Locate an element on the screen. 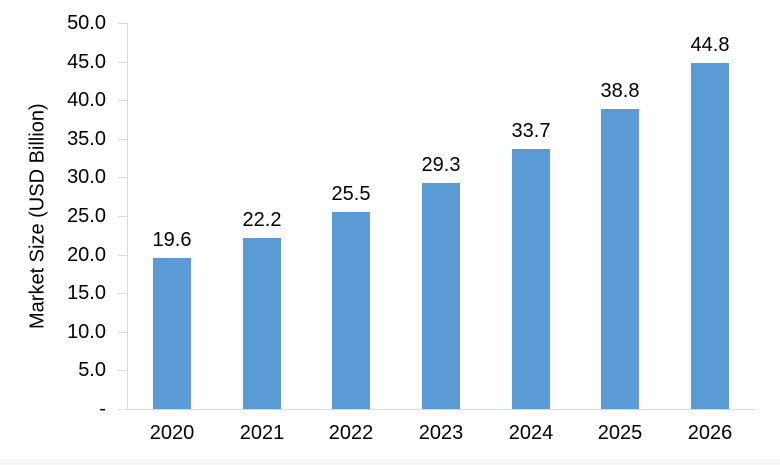 This screenshot has height=465, width=780. bar-value-label-2025: 38.8 is located at coordinates (620, 91).